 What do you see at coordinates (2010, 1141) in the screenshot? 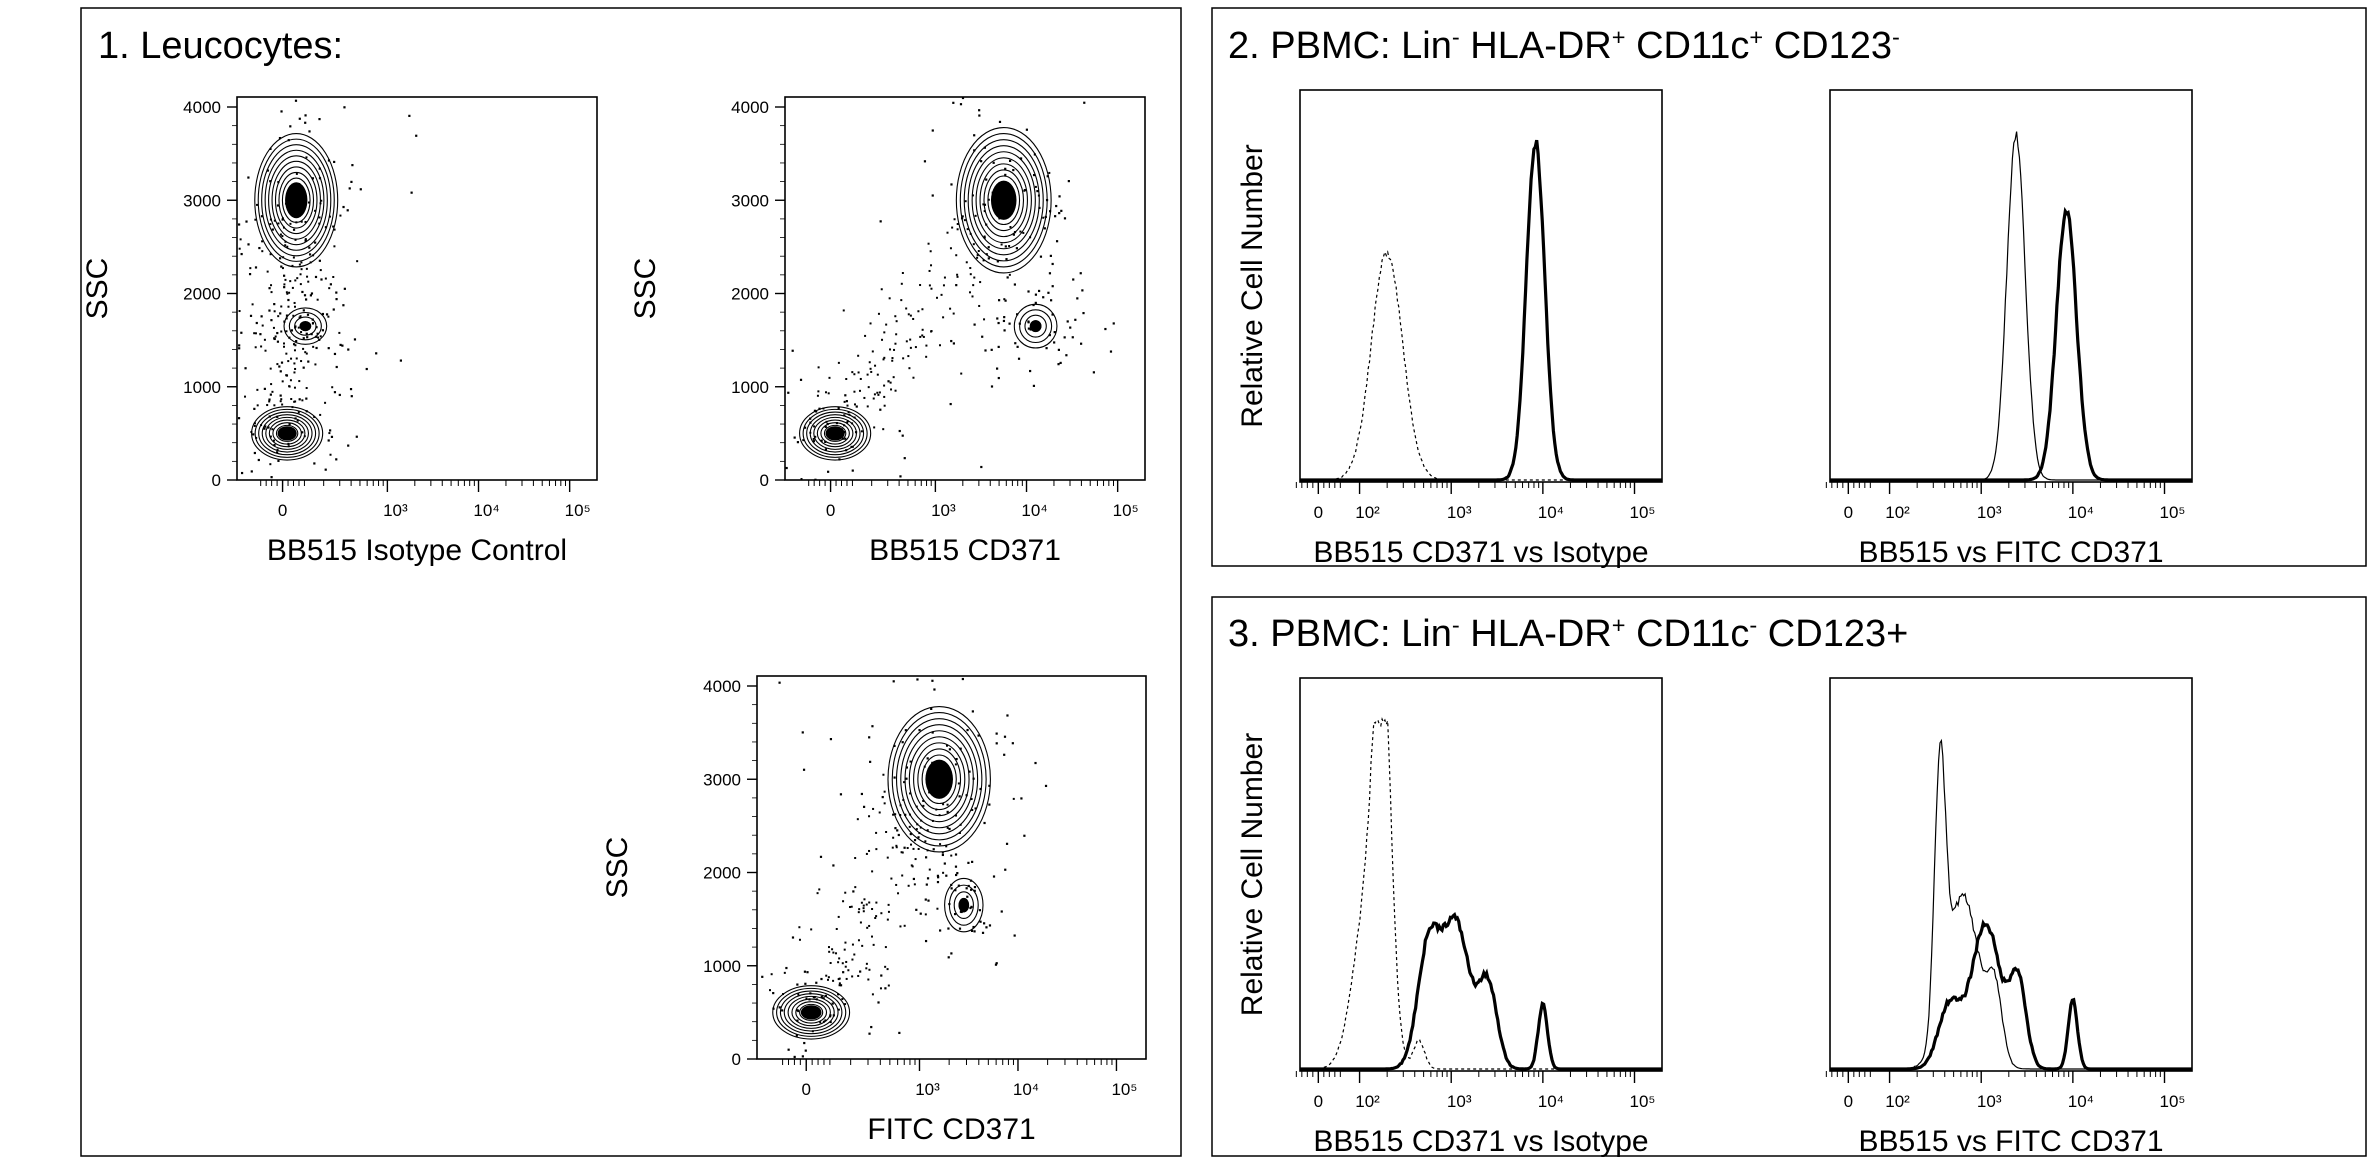
I see `x-axis-label-6: BB515 vs FITC CD371` at bounding box center [2010, 1141].